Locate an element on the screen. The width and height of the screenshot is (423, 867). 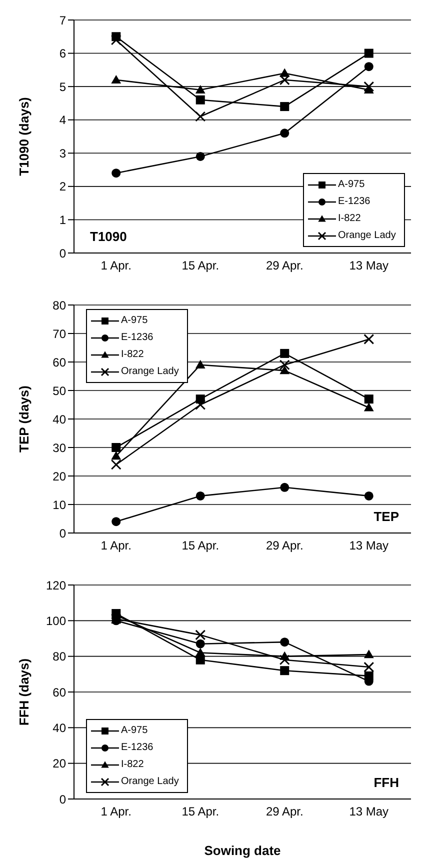
y-tick-label: 5 is located at coordinates (62, 87).